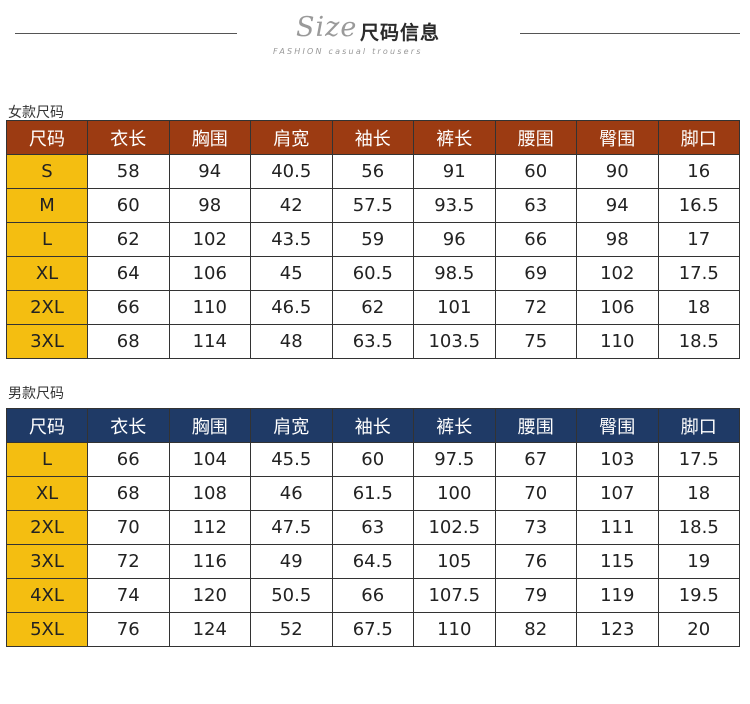 The image size is (750, 704). What do you see at coordinates (128, 493) in the screenshot?
I see `measurement-cell: 68` at bounding box center [128, 493].